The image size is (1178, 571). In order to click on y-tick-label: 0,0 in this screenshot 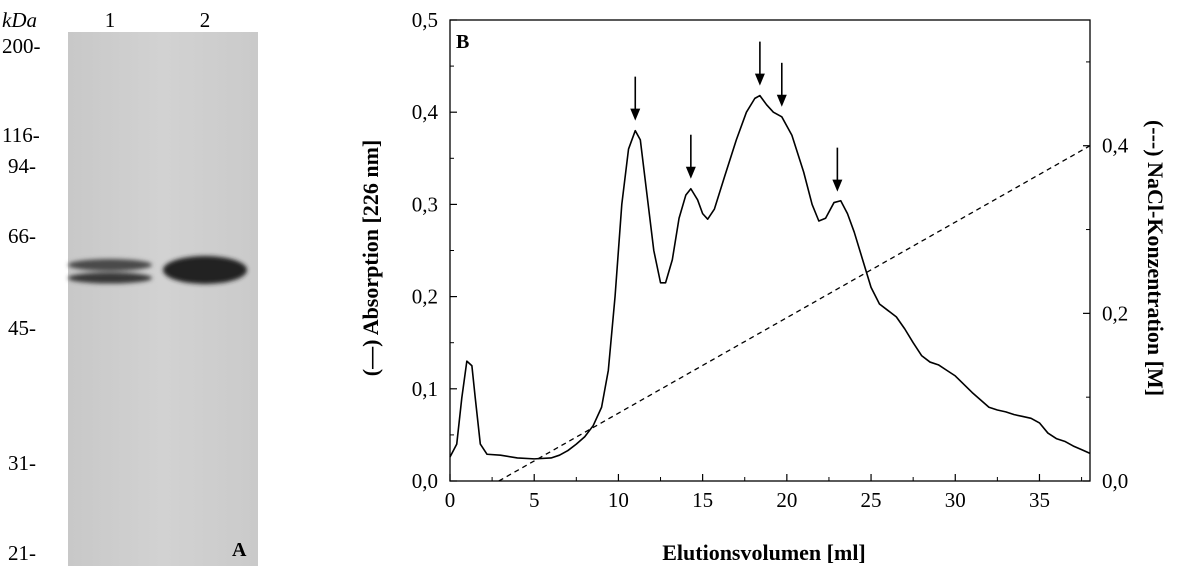, I will do `click(425, 481)`.